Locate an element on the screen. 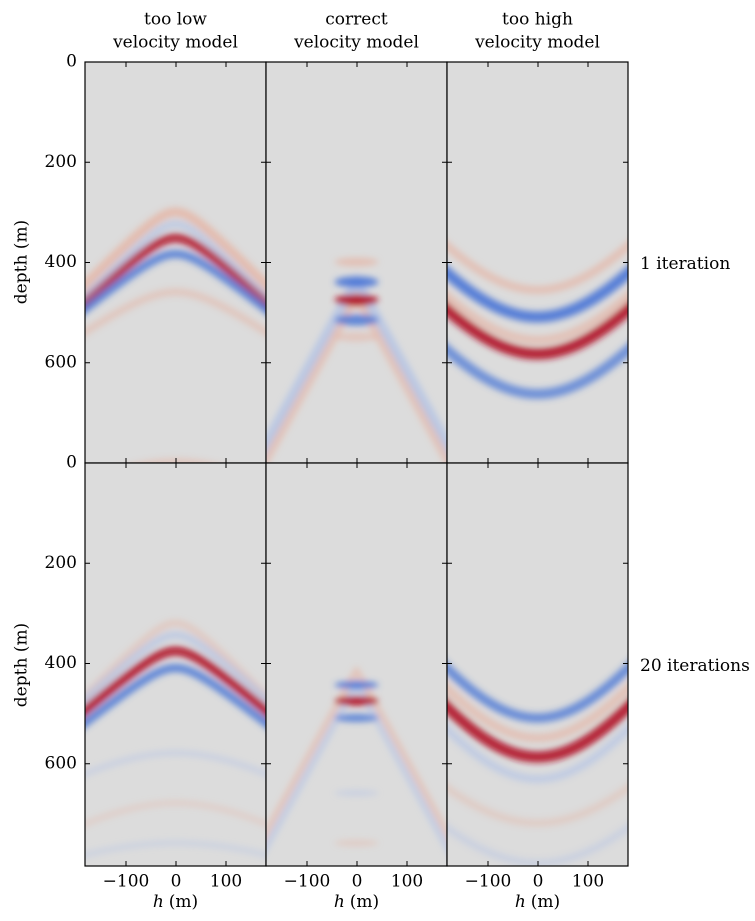 This screenshot has height=921, width=755. column-title: correct is located at coordinates (356, 20).